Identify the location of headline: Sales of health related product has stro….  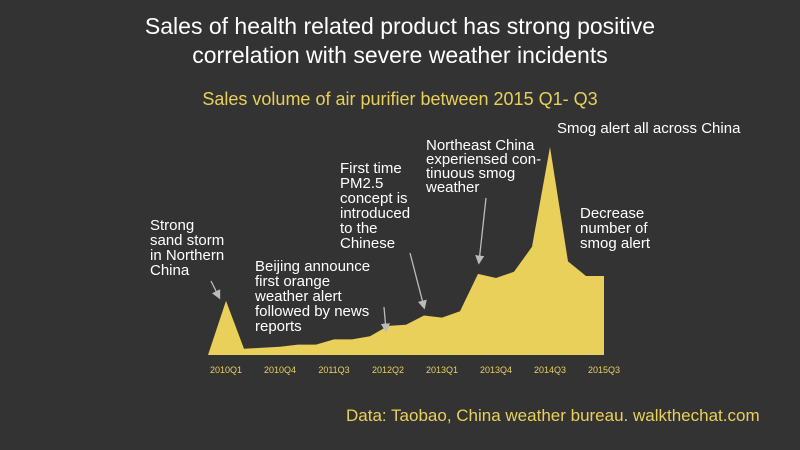
(400, 41).